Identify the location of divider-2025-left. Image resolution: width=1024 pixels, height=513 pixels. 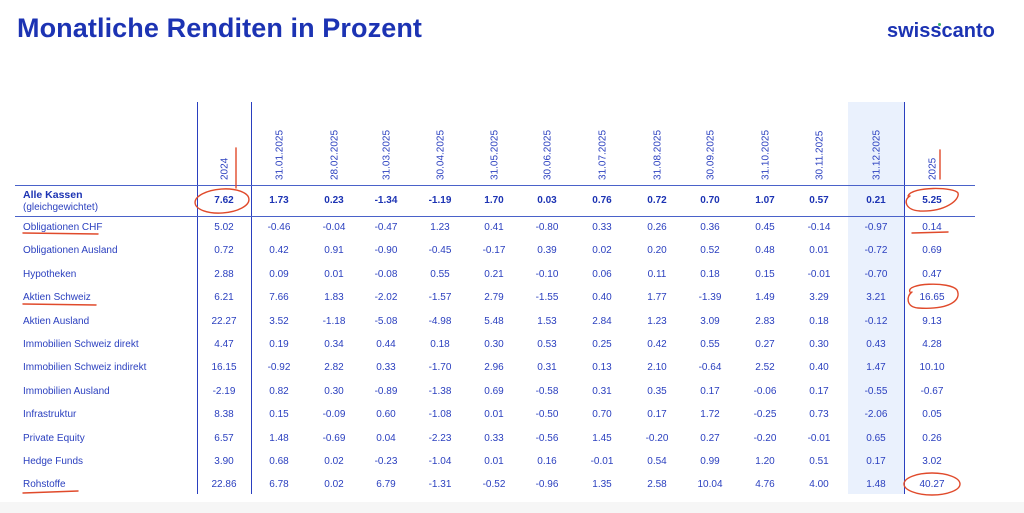
(904, 298).